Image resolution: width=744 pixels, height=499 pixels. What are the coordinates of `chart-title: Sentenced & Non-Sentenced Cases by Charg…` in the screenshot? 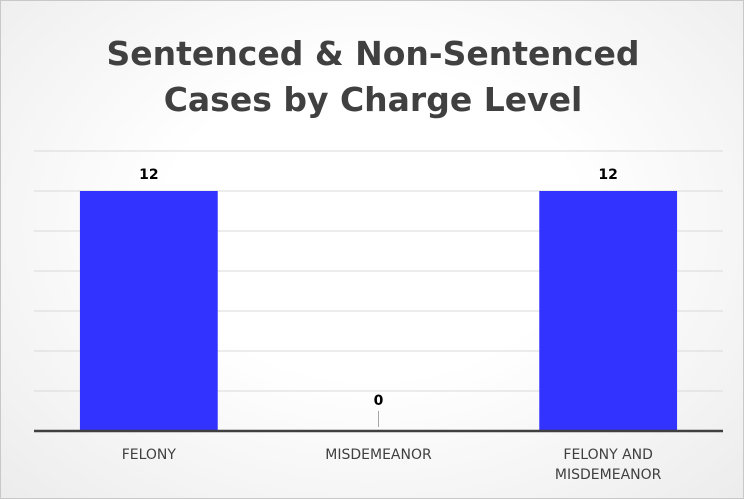 It's located at (373, 76).